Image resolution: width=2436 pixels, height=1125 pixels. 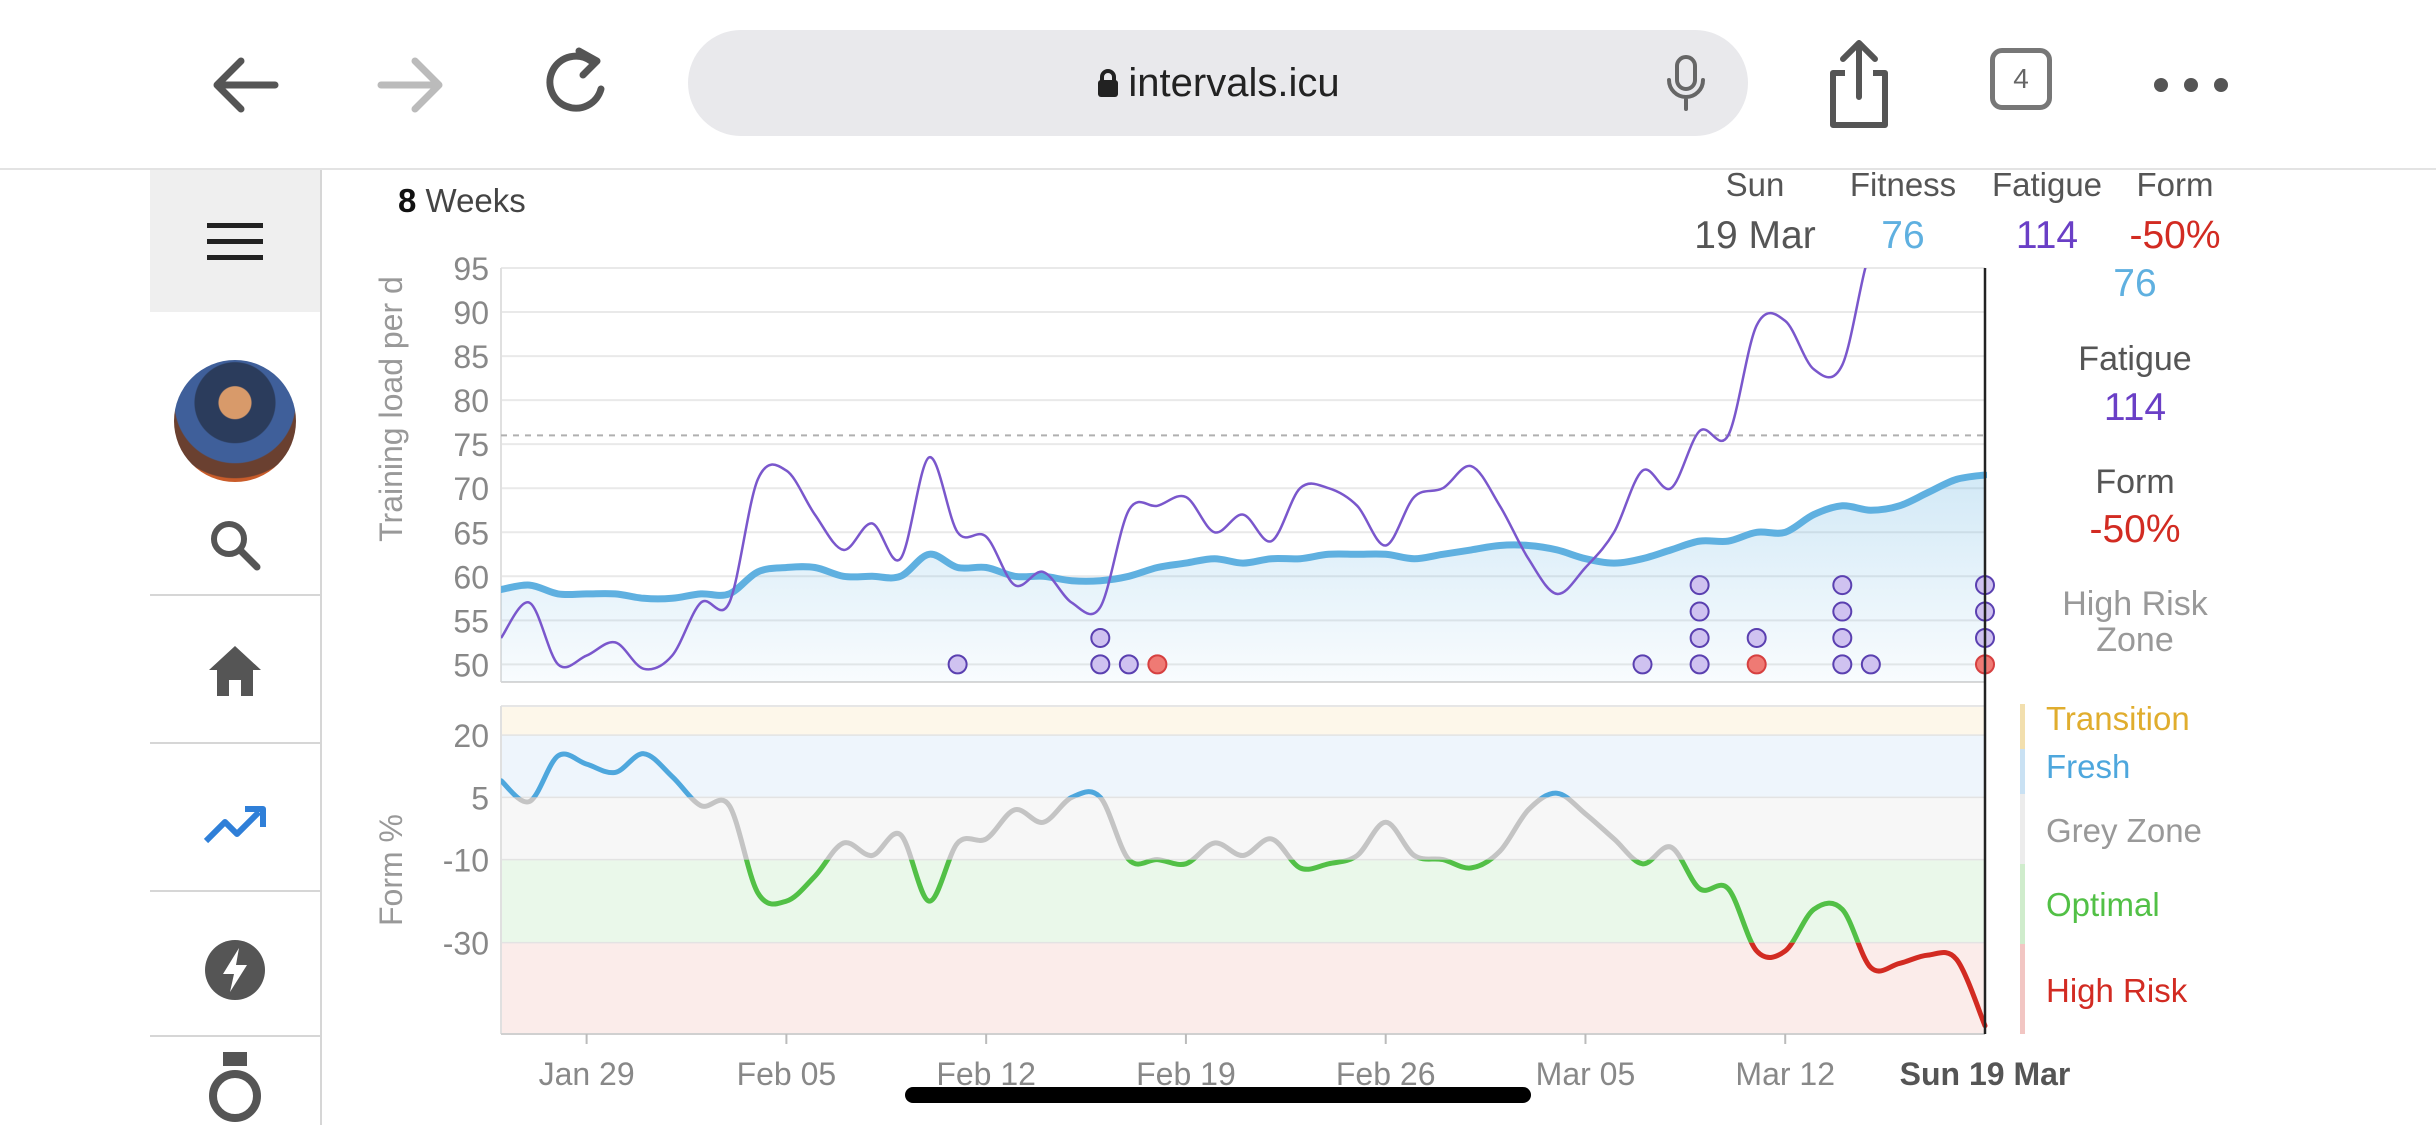 I want to click on date-range-selector: 8 Weeks, so click(x=462, y=201).